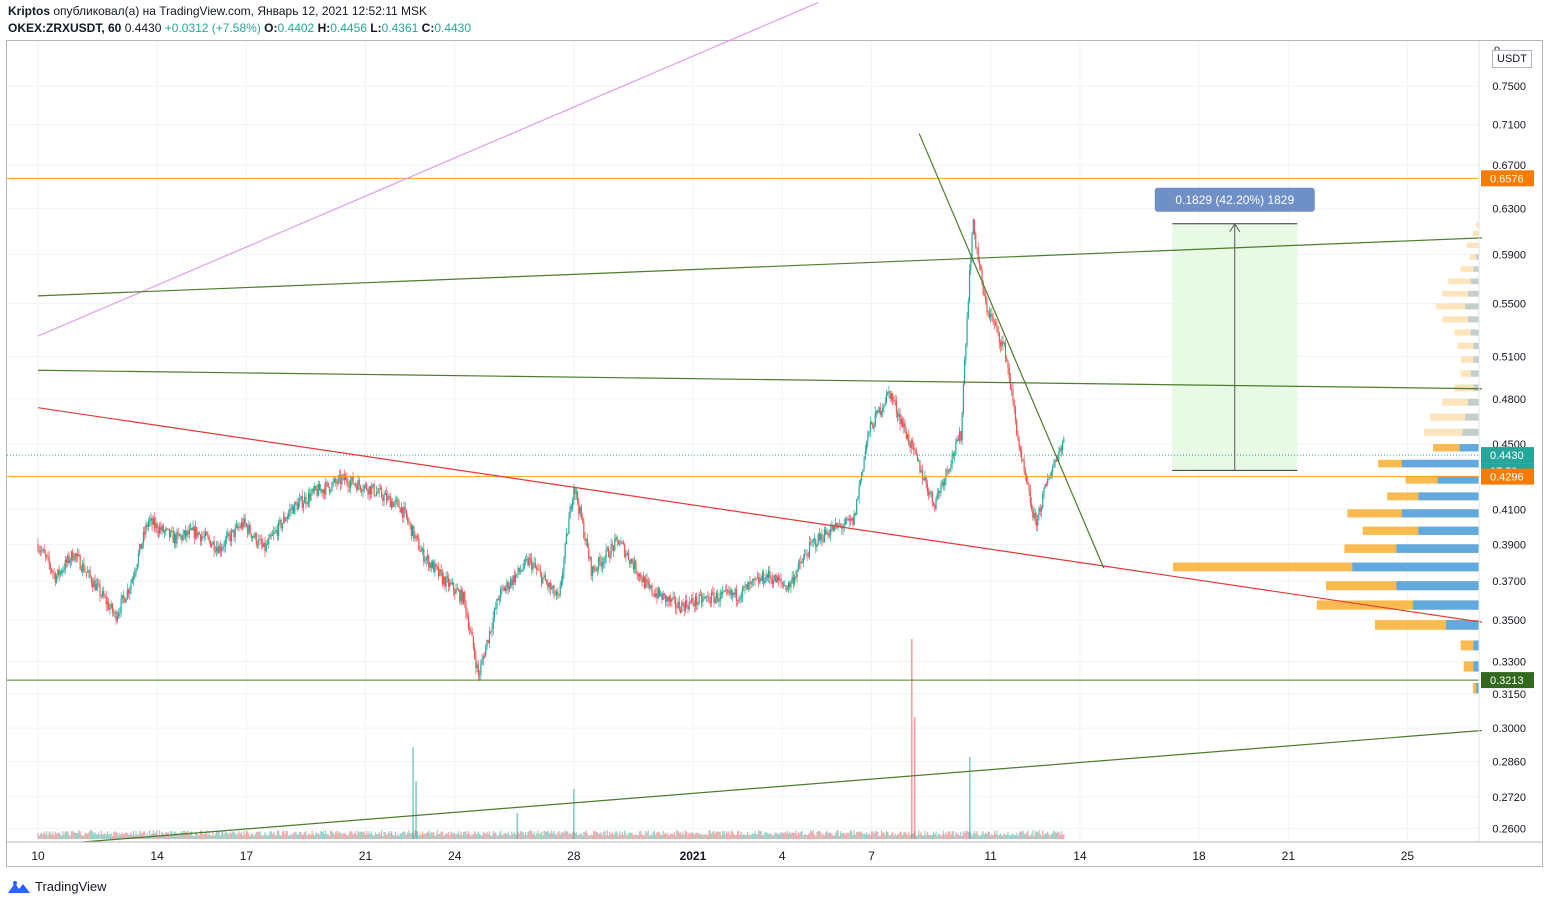  Describe the element at coordinates (57, 886) in the screenshot. I see `tradingview-logo: TradingView` at that location.